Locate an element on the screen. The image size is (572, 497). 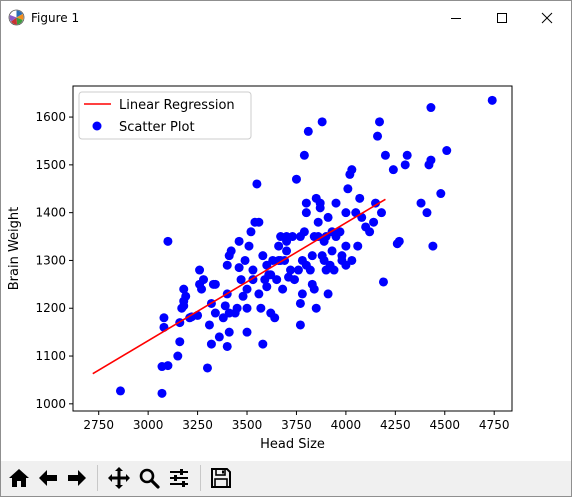
back-button is located at coordinates (48, 478).